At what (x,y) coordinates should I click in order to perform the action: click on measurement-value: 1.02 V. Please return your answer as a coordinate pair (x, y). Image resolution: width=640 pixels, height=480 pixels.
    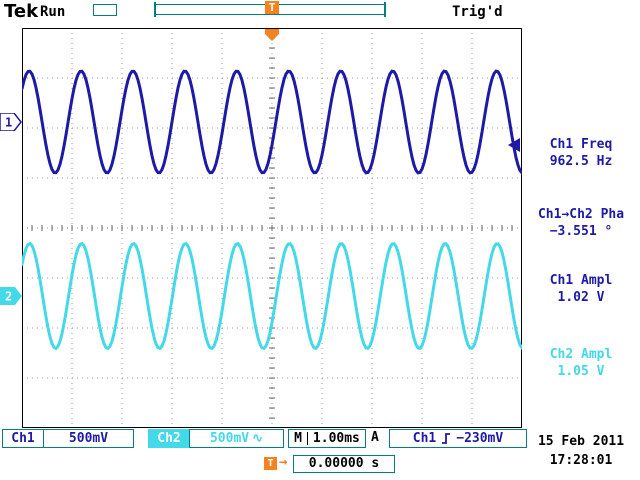
    Looking at the image, I should click on (581, 297).